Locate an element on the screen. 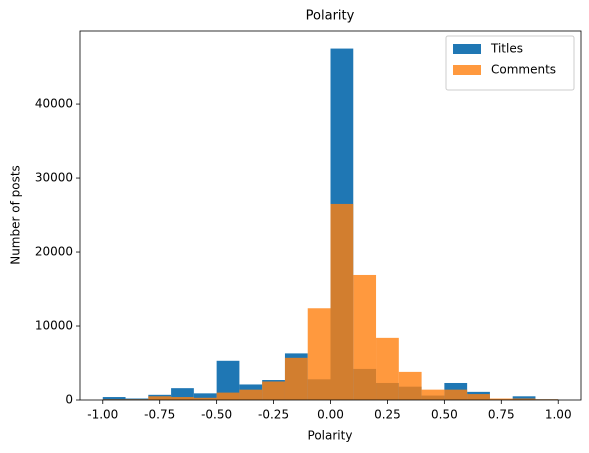 The width and height of the screenshot is (589, 453). y-tick-label: 0 is located at coordinates (69, 400).